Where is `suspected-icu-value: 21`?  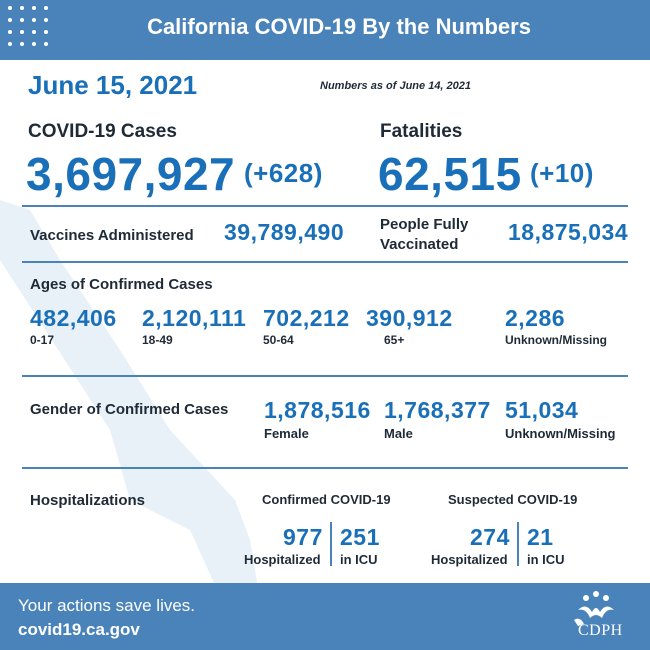 suspected-icu-value: 21 is located at coordinates (540, 537).